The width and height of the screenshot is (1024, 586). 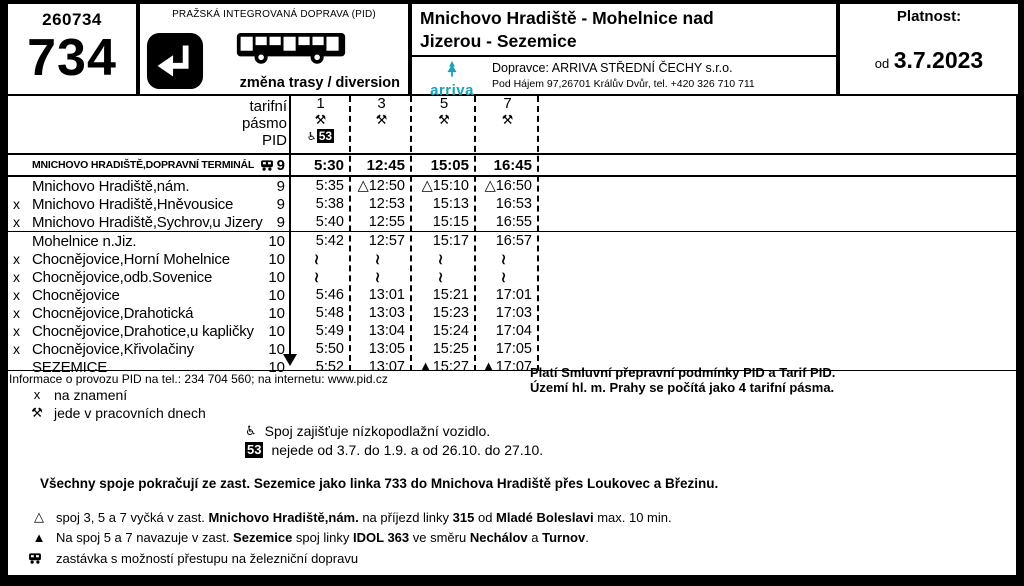 I want to click on validity-prefix: od, so click(x=882, y=63).